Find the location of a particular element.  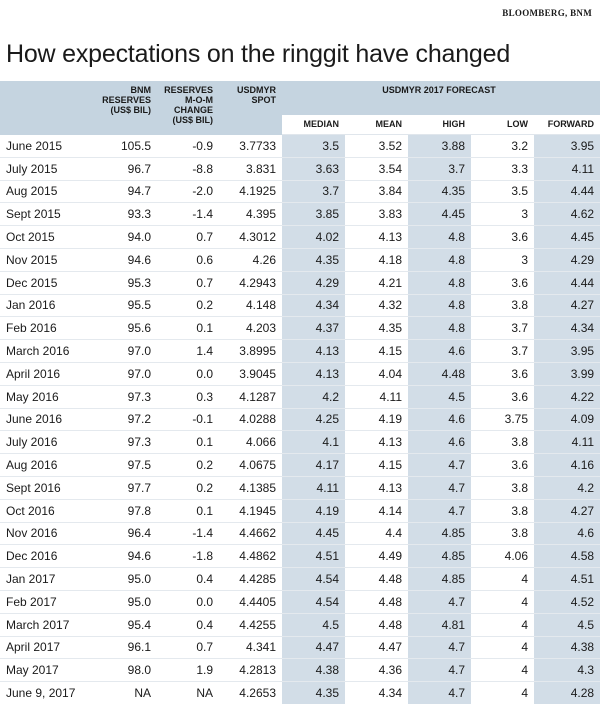

cell-forward: 4.11 is located at coordinates (567, 169).